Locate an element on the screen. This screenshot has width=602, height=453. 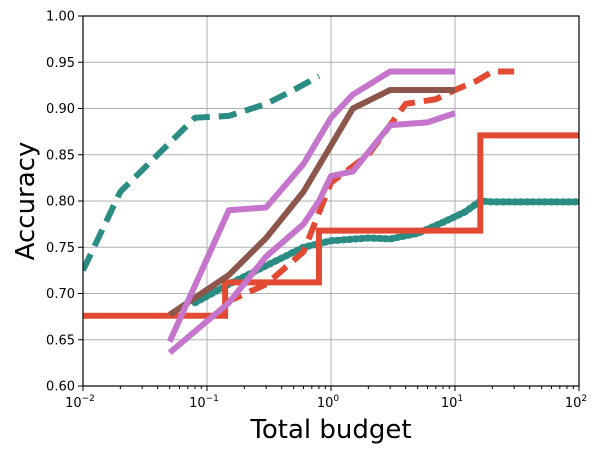
x-tick-label: 10⁰ is located at coordinates (328, 402).